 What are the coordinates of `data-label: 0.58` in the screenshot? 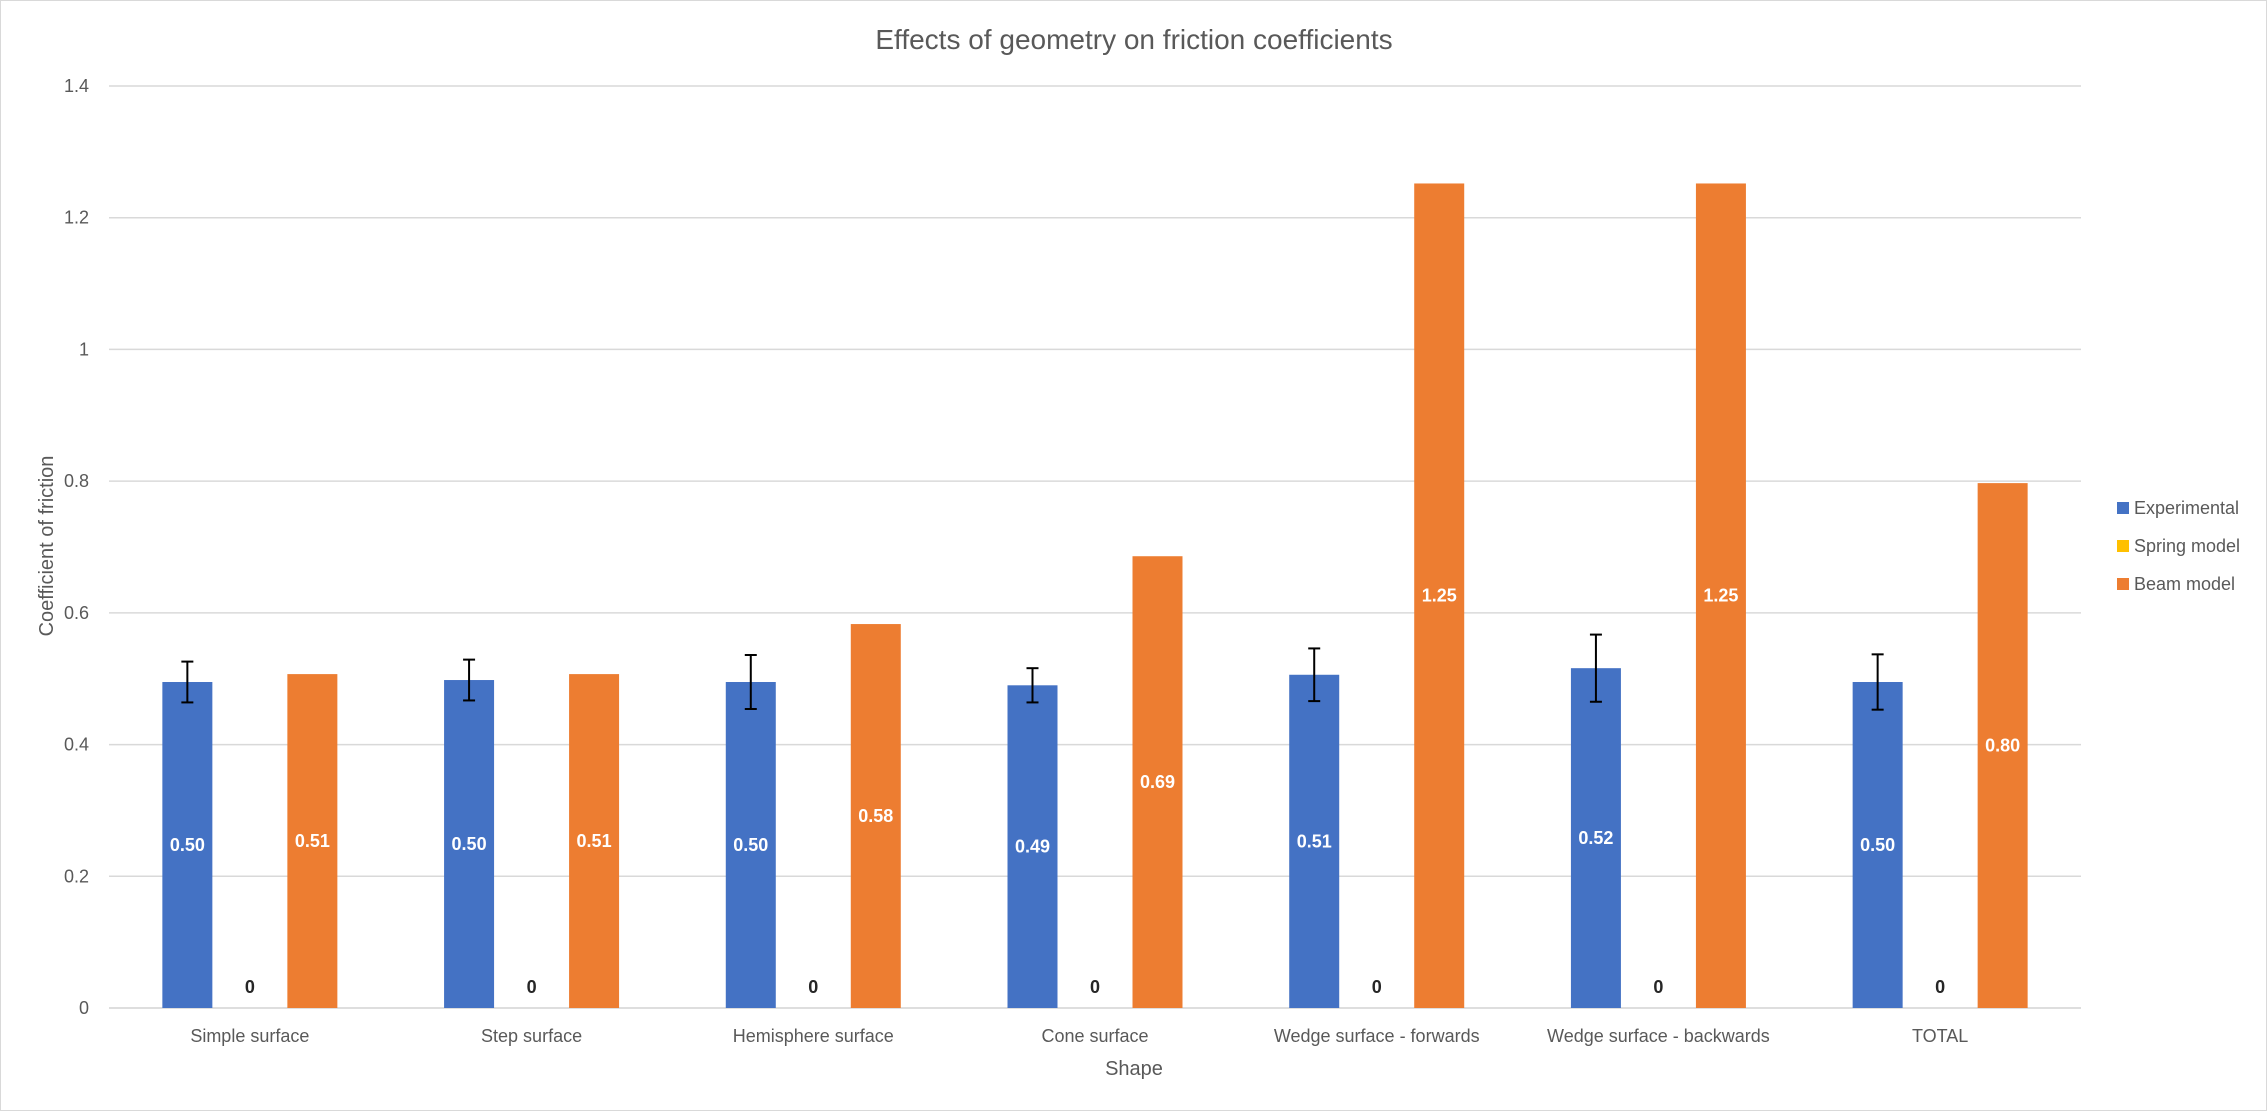 It's located at (875, 816).